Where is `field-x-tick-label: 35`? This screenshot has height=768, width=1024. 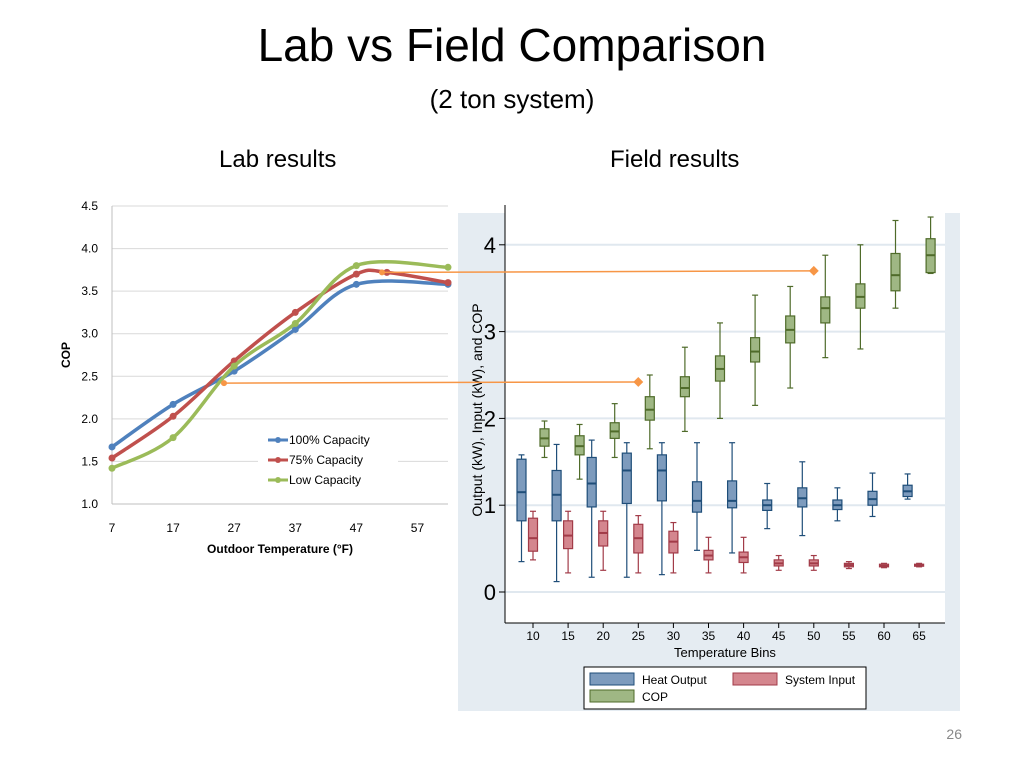
field-x-tick-label: 35 is located at coordinates (709, 636).